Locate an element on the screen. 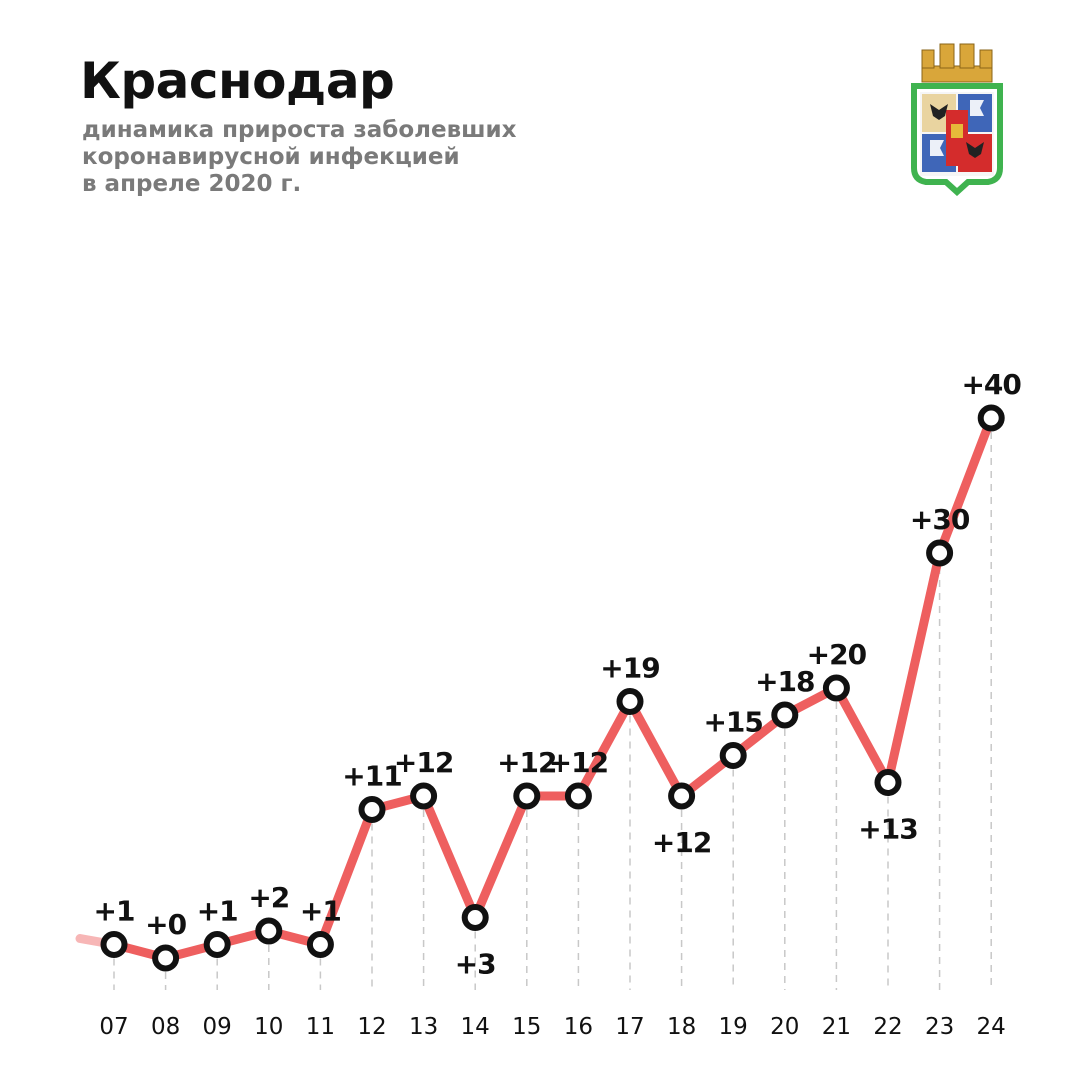 Image resolution: width=1080 pixels, height=1080 pixels. x-tick-label: 09 is located at coordinates (217, 1027).